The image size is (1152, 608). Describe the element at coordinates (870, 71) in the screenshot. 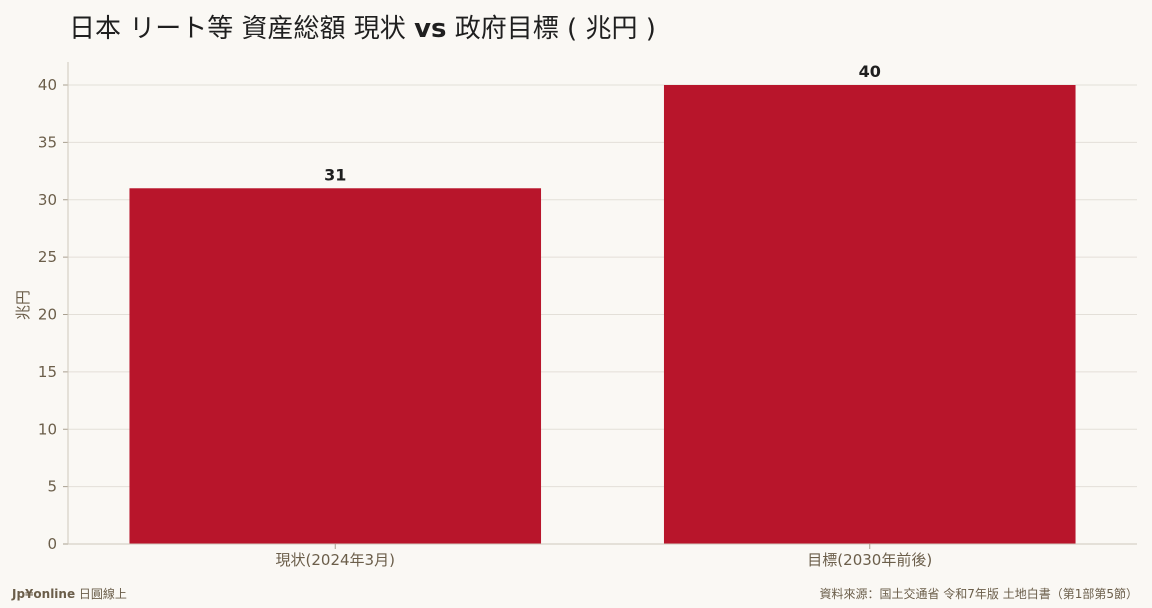

I see `bar-value-label: 40` at that location.